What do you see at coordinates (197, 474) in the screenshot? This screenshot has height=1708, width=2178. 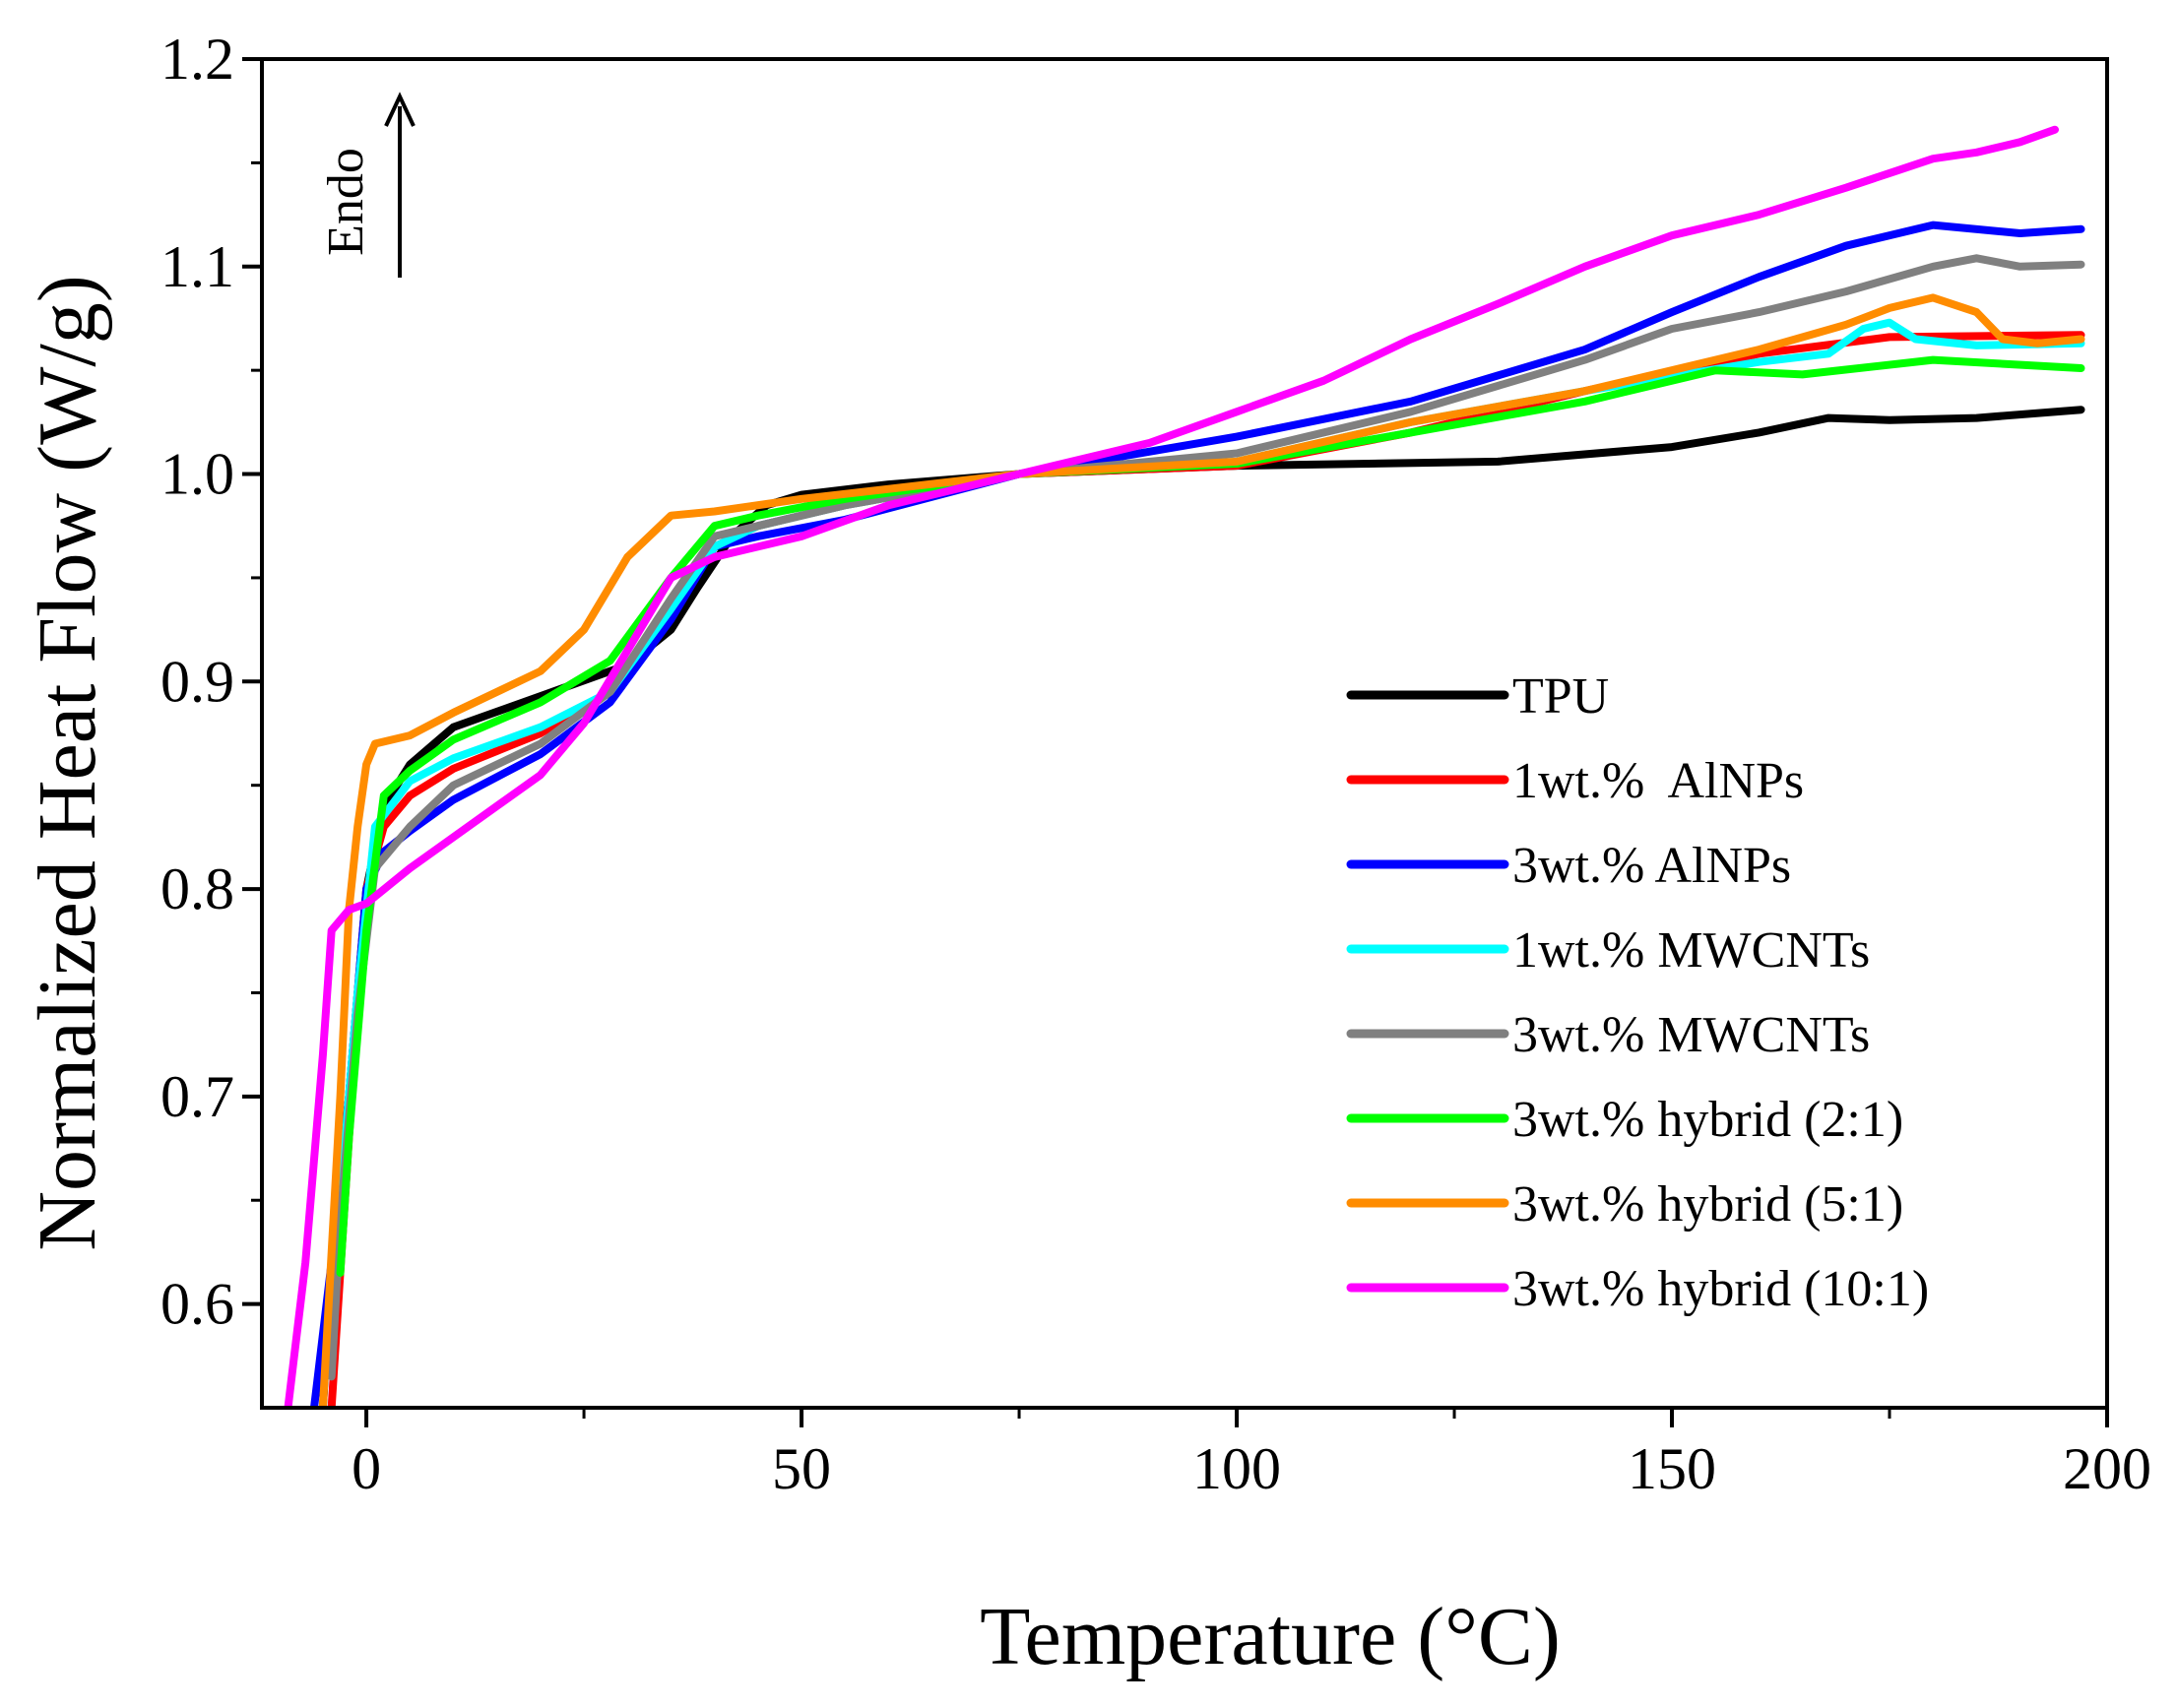 I see `y-tick-label: 1.0` at bounding box center [197, 474].